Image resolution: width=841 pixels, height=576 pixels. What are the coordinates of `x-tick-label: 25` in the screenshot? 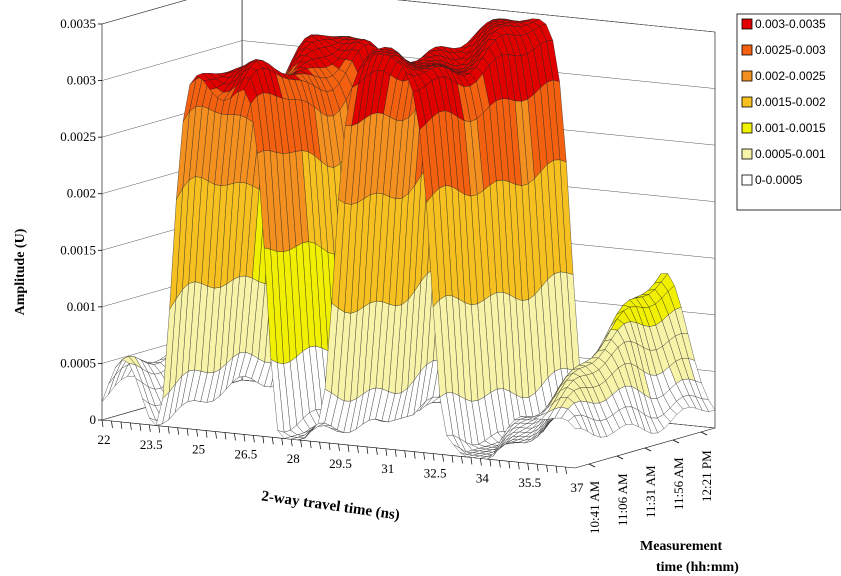 It's located at (198, 449).